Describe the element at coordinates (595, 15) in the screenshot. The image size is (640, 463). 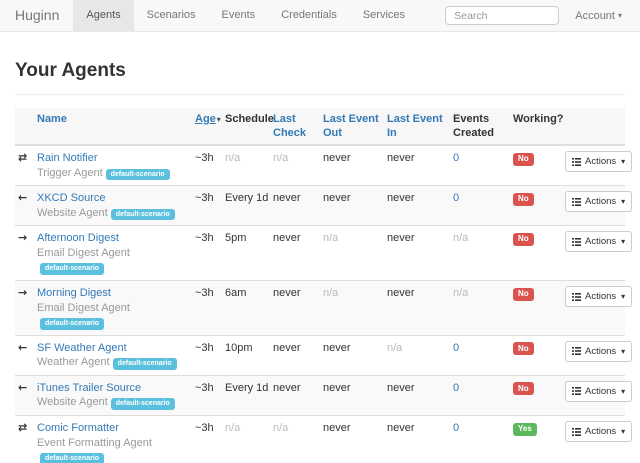
I see `account-label: Account` at that location.